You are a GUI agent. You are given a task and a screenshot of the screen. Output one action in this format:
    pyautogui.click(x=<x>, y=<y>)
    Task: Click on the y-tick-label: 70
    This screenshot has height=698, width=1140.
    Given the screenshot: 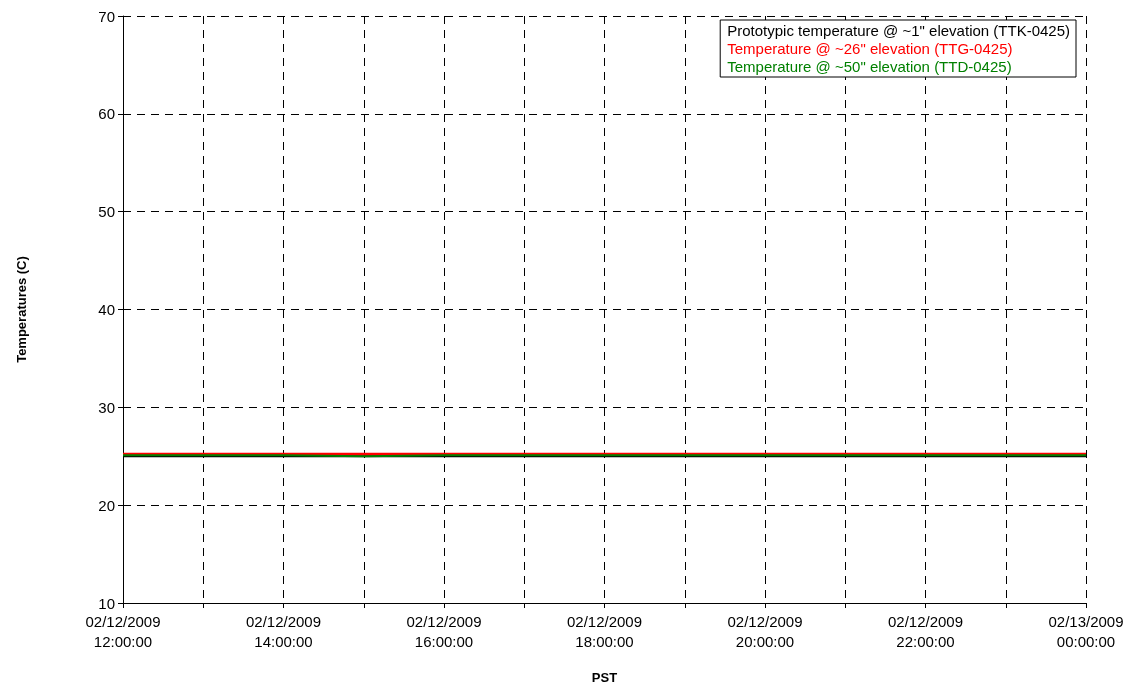 What is the action you would take?
    pyautogui.click(x=106, y=16)
    